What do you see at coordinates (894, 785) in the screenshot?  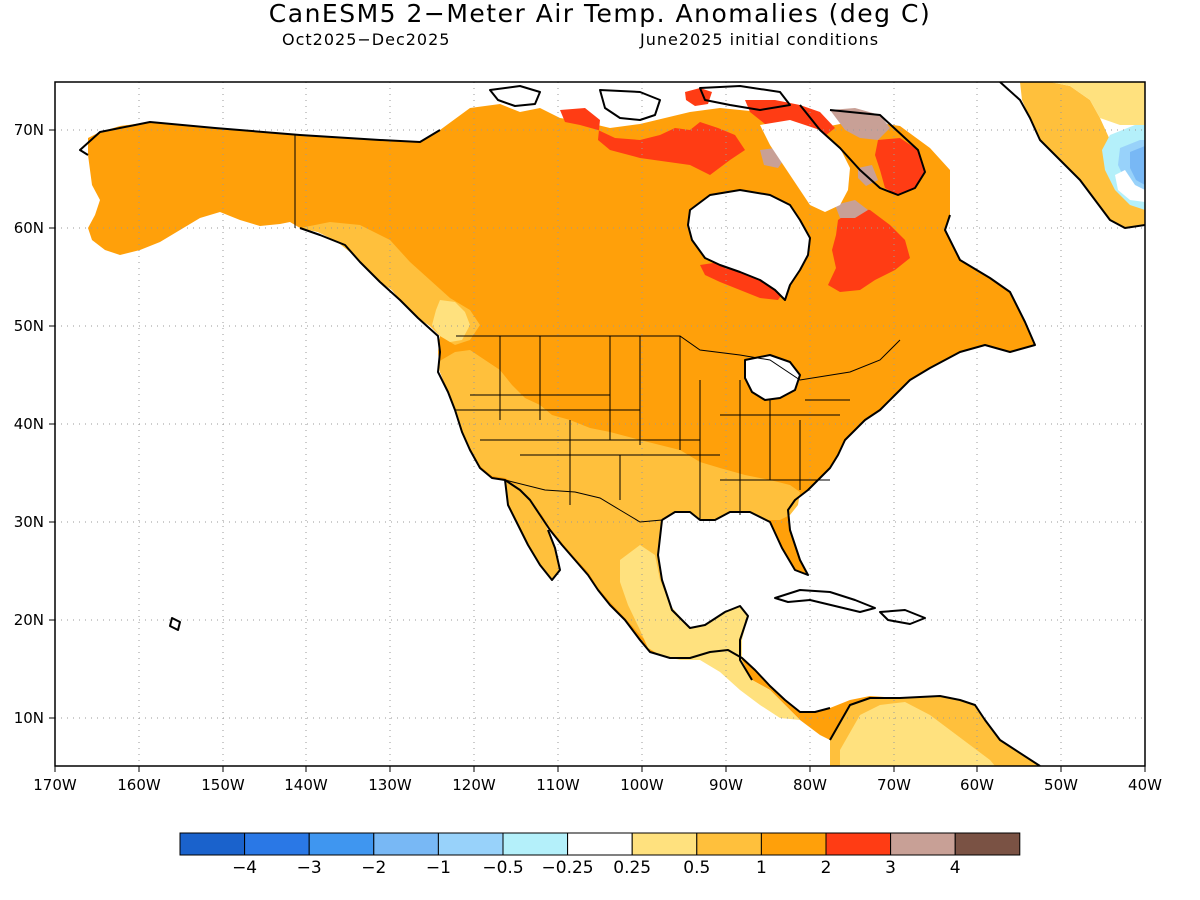 I see `lon-label: 70W` at bounding box center [894, 785].